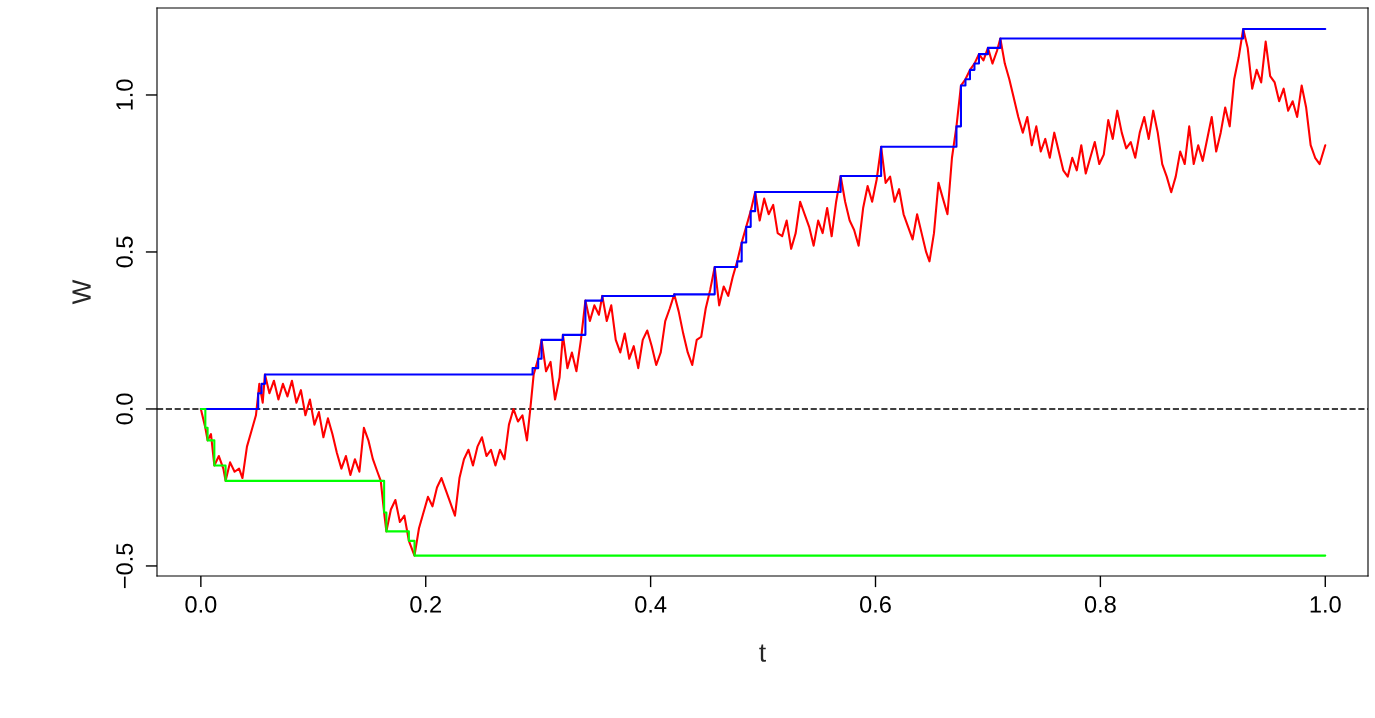 This screenshot has width=1375, height=718. Describe the element at coordinates (651, 604) in the screenshot. I see `x-tick-label: 0.4` at that location.